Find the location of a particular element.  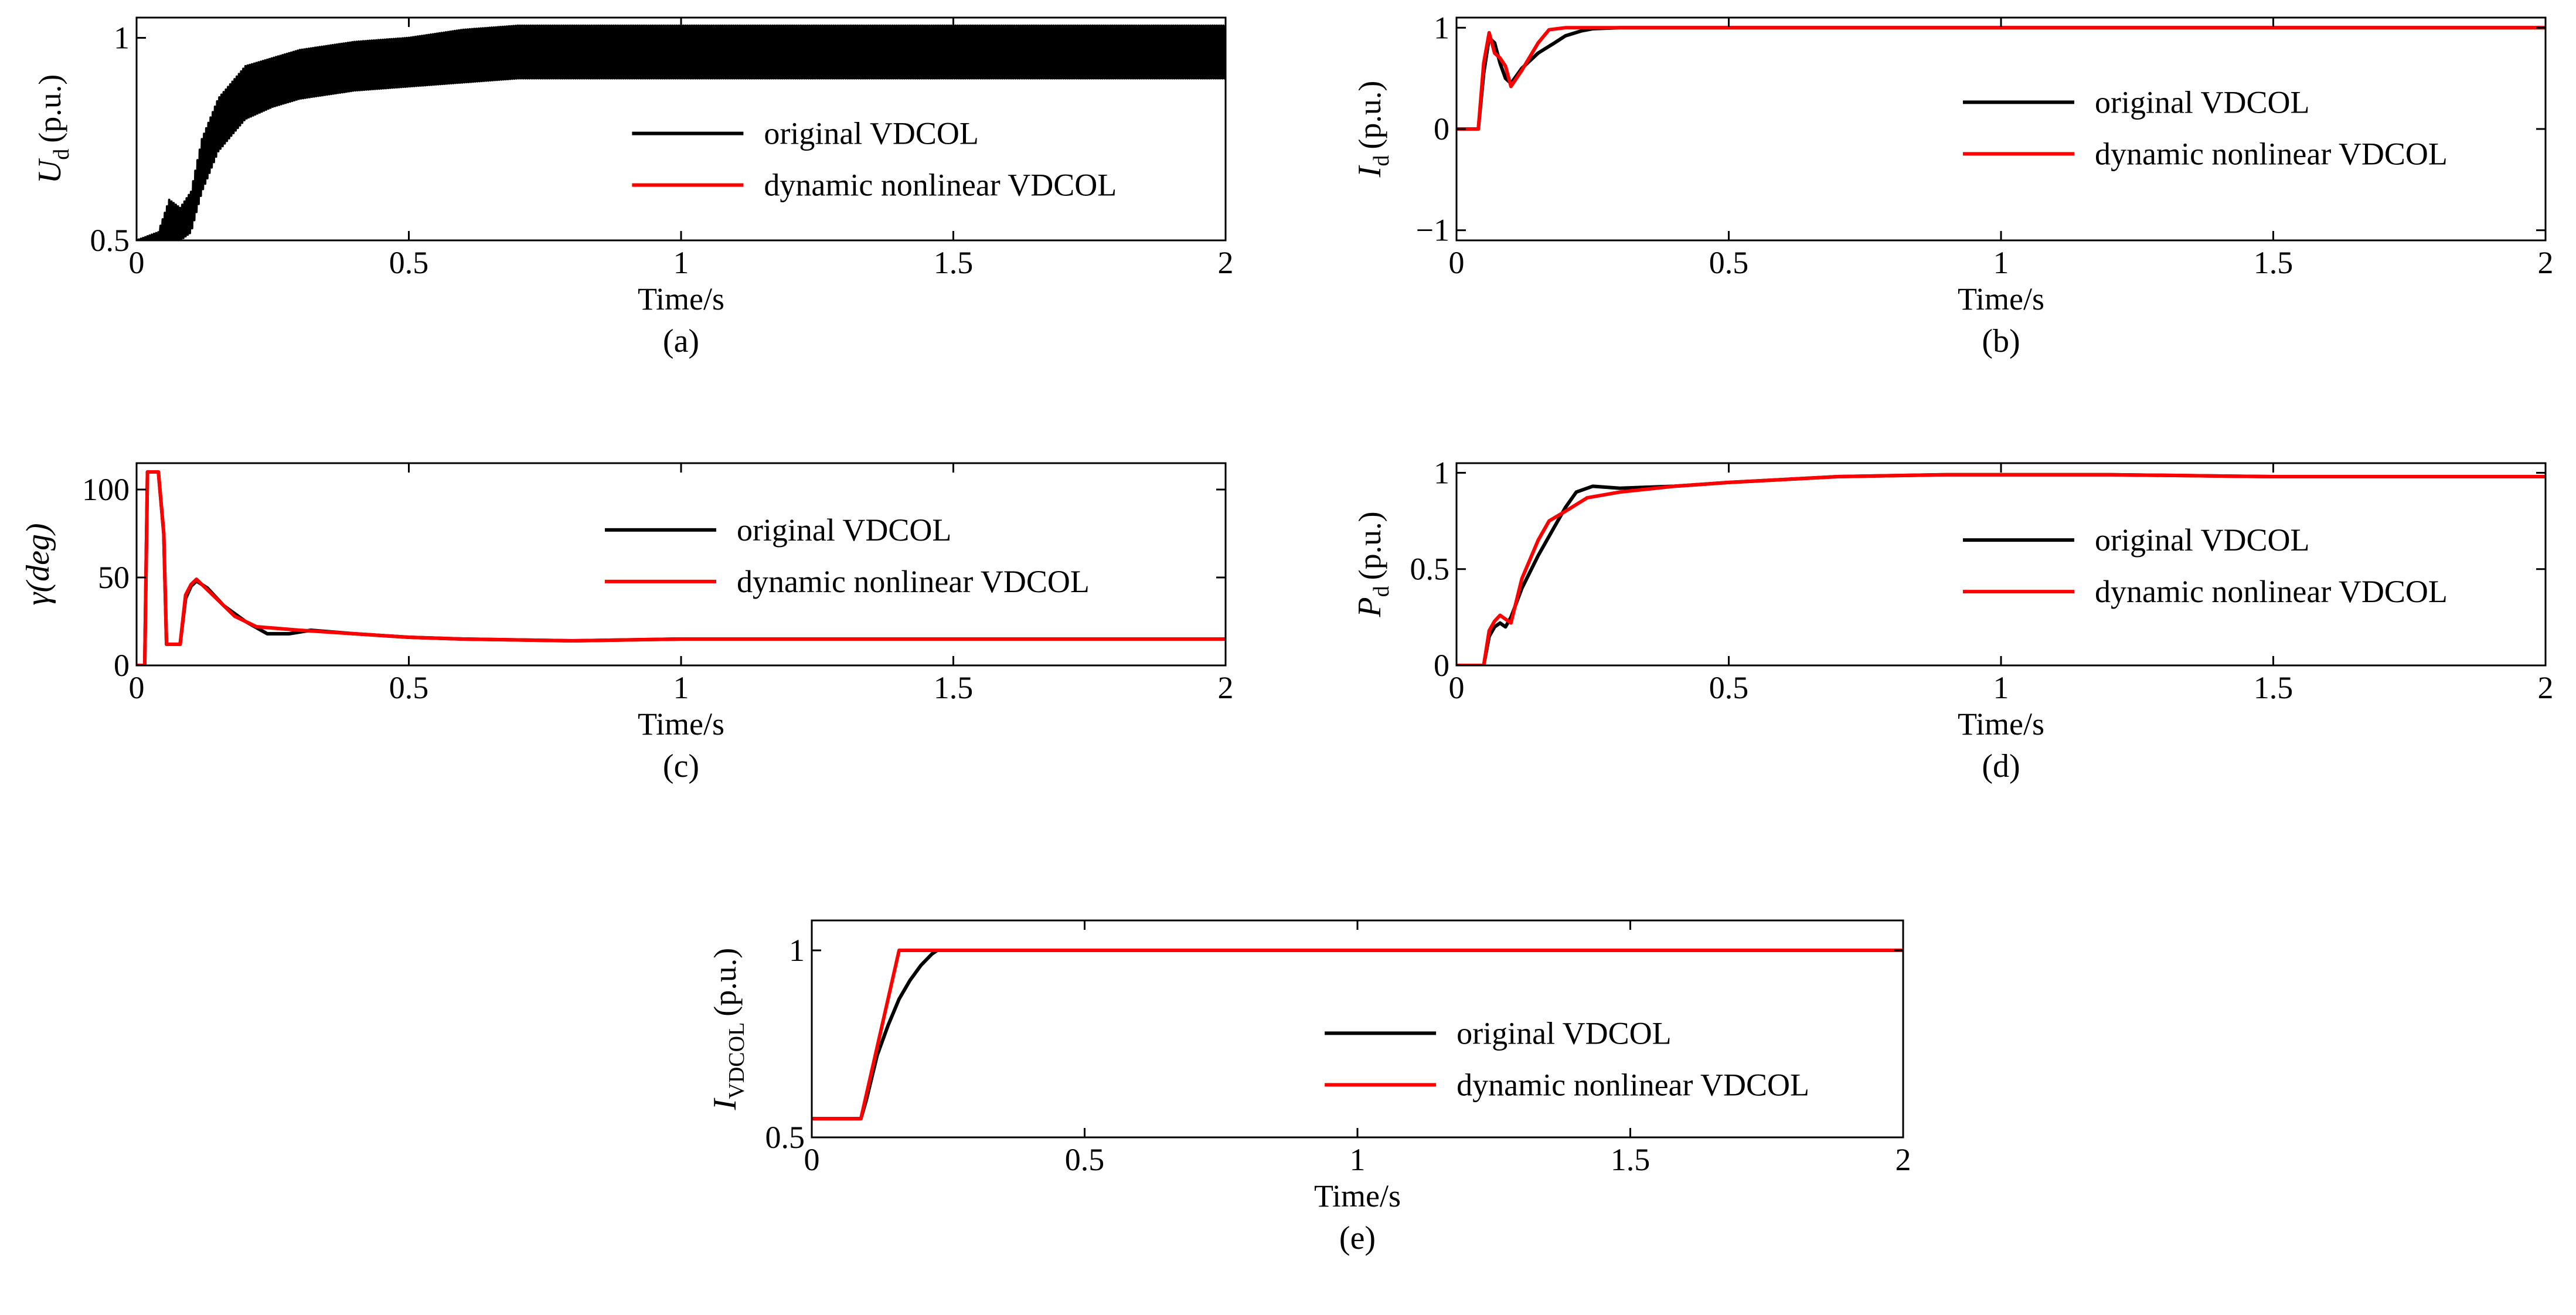

x-tick-label-e-1: 0.5 is located at coordinates (1085, 1159).